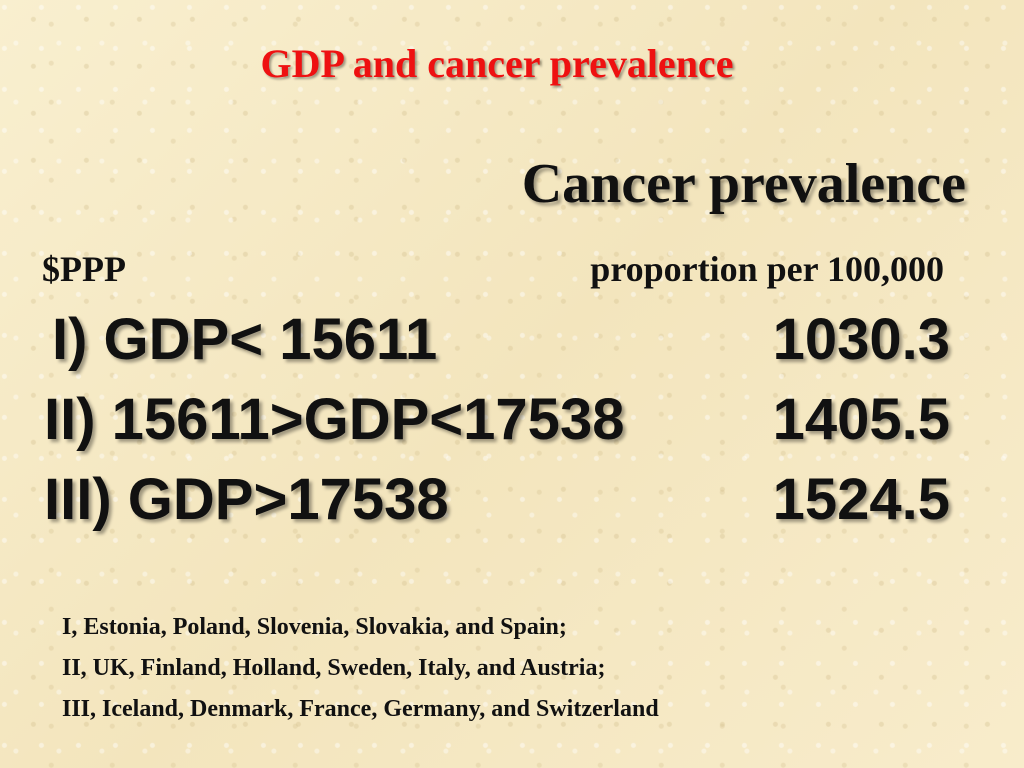  Describe the element at coordinates (334, 419) in the screenshot. I see `gdp-group-2-label: II) 15611>GDP<17538` at that location.